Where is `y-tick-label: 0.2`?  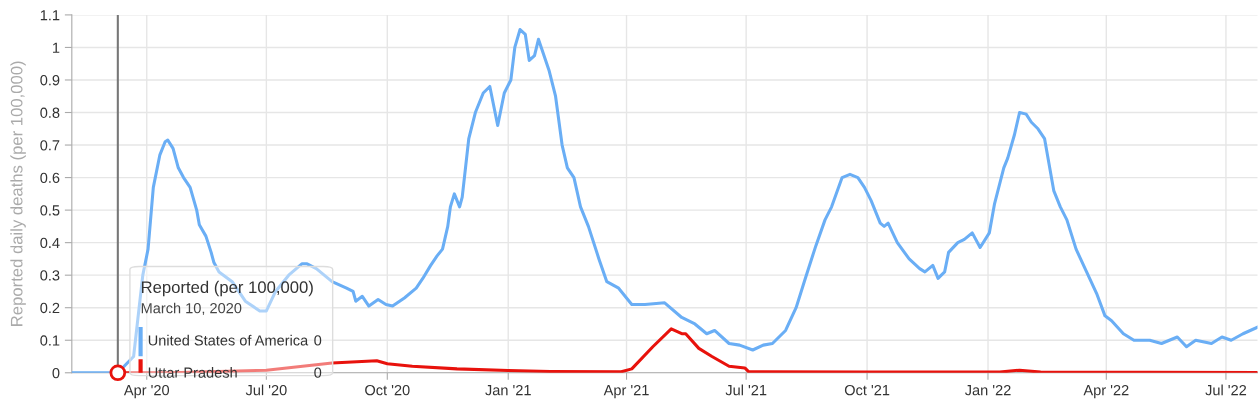
y-tick-label: 0.2 is located at coordinates (50, 308).